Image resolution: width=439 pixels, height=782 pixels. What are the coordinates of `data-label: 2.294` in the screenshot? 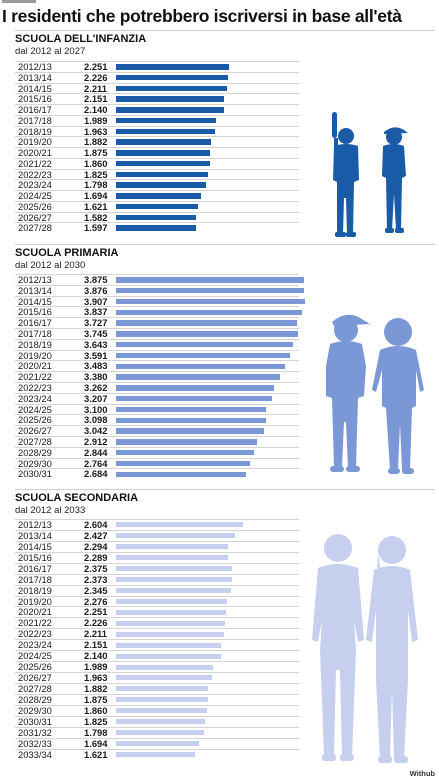 It's located at (96, 546).